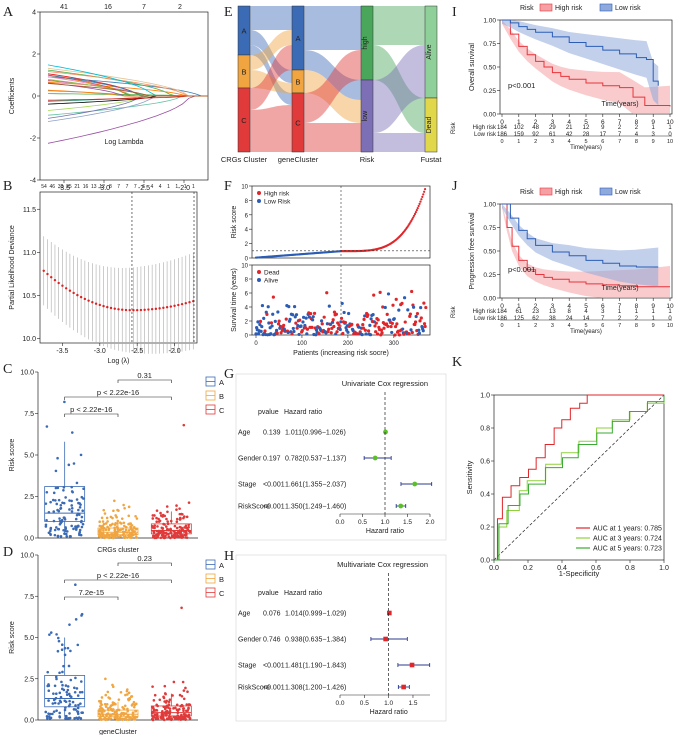 Image resolution: width=676 pixels, height=740 pixels. I want to click on risk-table-value: 3, so click(603, 312).